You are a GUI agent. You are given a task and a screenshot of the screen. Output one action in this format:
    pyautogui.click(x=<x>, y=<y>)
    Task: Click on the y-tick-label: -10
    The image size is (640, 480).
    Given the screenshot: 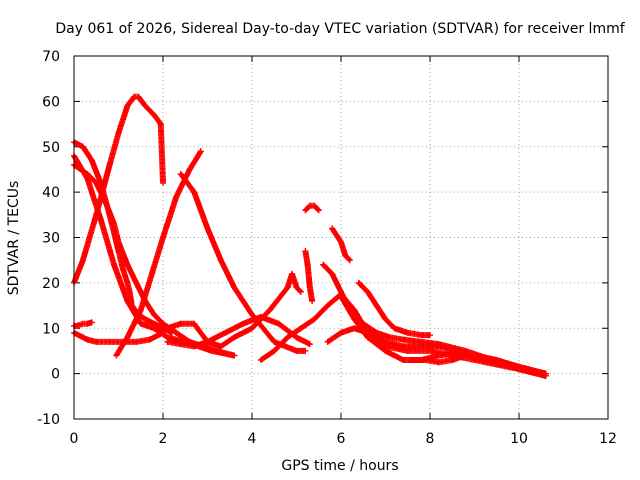 What is the action you would take?
    pyautogui.click(x=48, y=420)
    